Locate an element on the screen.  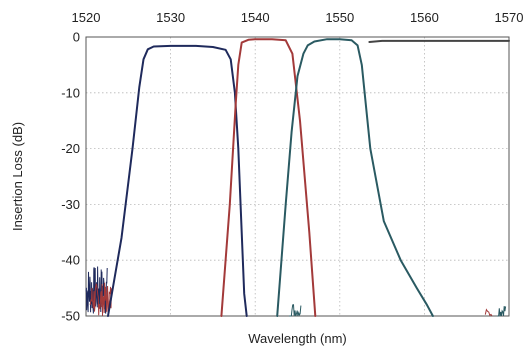
x-tick-label: 1570 is located at coordinates (509, 17).